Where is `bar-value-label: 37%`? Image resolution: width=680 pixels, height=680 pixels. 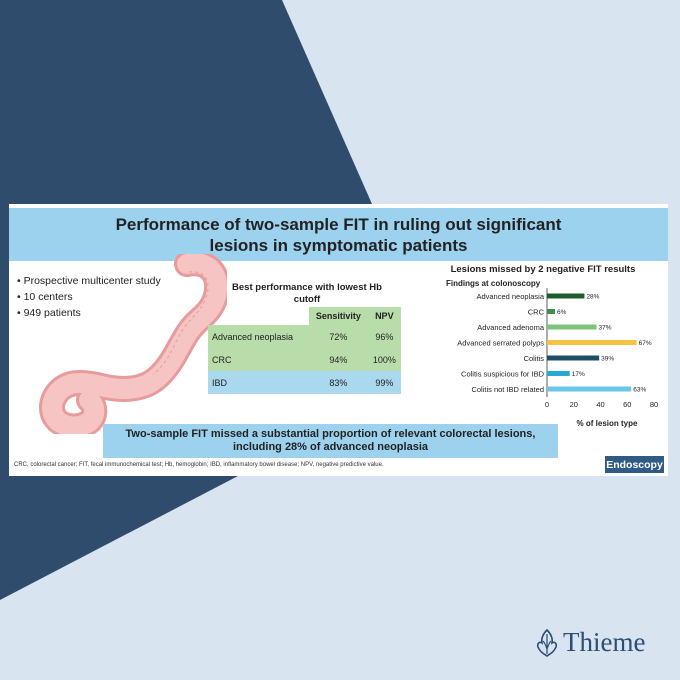
bar-value-label: 37% is located at coordinates (604, 328).